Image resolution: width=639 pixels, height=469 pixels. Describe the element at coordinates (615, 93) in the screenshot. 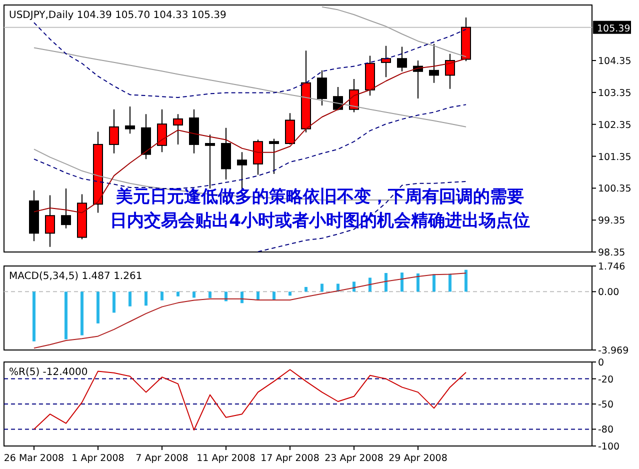

I see `y-tick-label: 103.35` at that location.